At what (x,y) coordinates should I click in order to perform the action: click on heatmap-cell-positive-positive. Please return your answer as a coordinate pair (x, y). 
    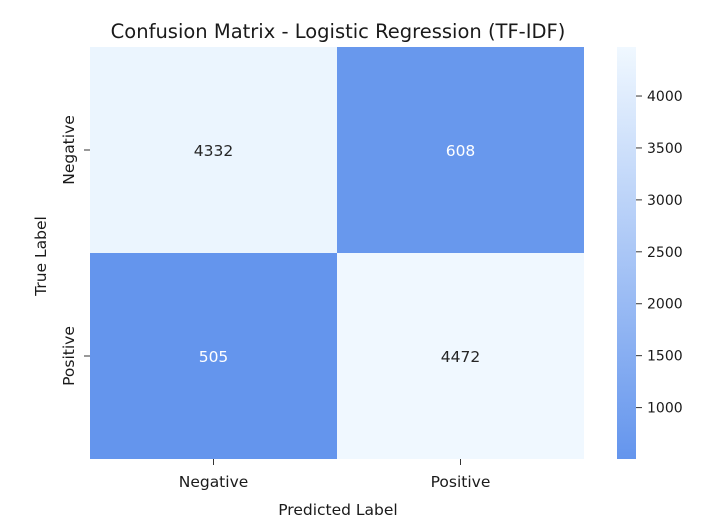
    Looking at the image, I should click on (460, 356).